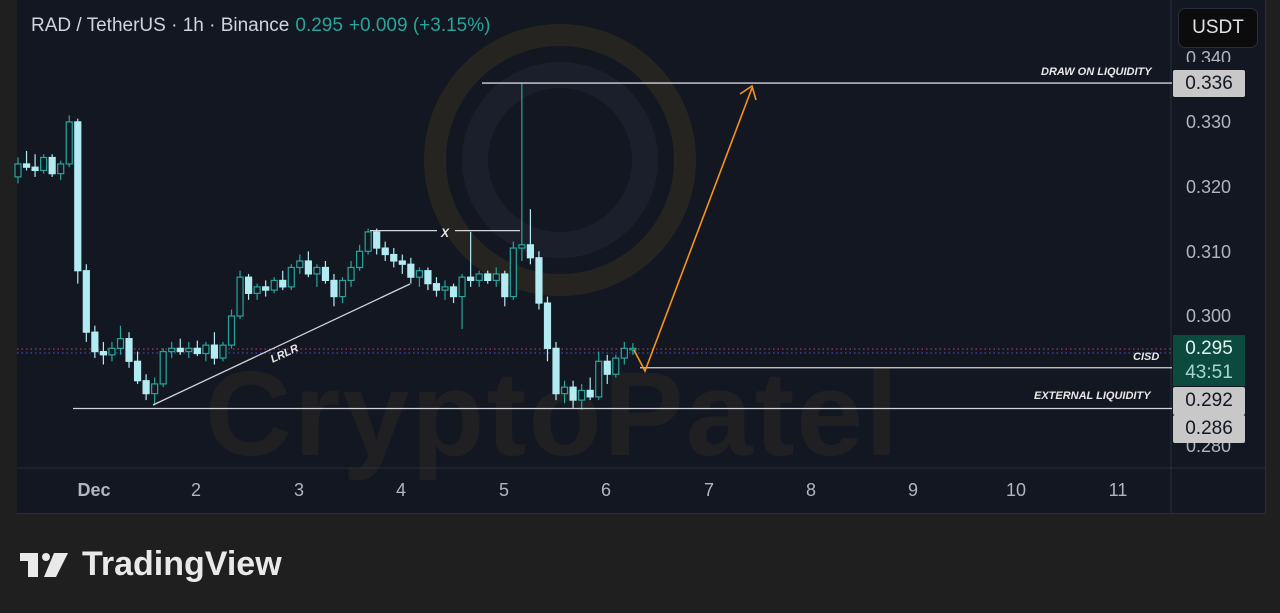 The width and height of the screenshot is (1280, 613). Describe the element at coordinates (1209, 348) in the screenshot. I see `current-price: 0.295` at that location.